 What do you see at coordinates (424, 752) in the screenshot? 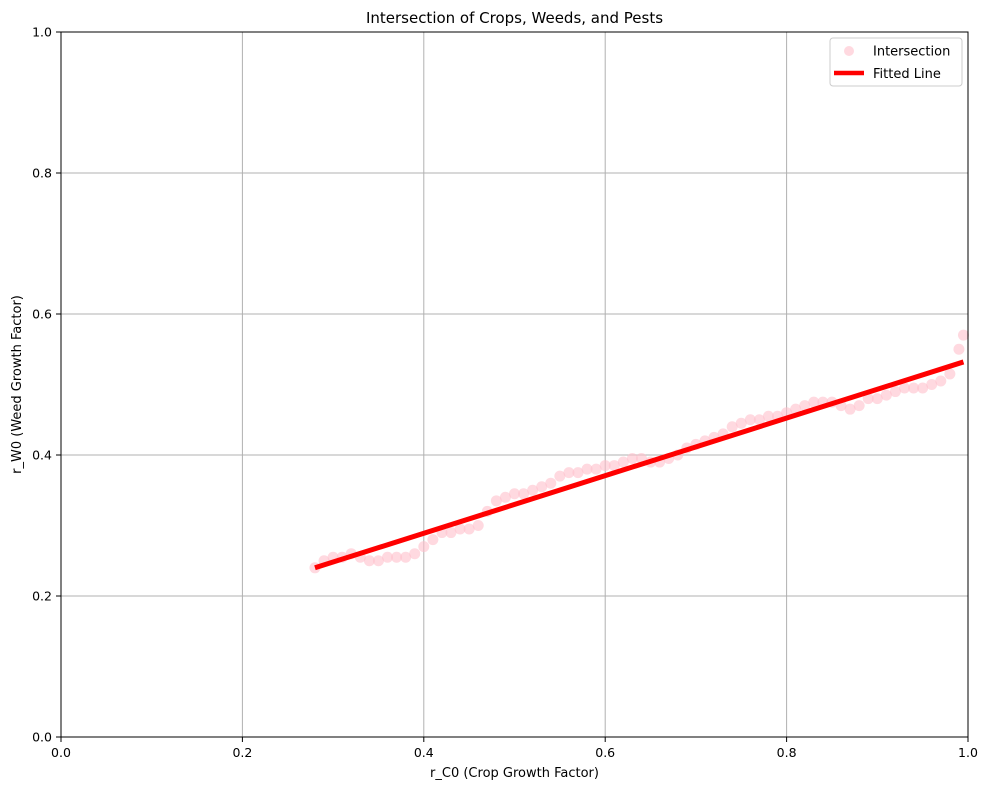
I see `x-tick-label: 0.4` at bounding box center [424, 752].